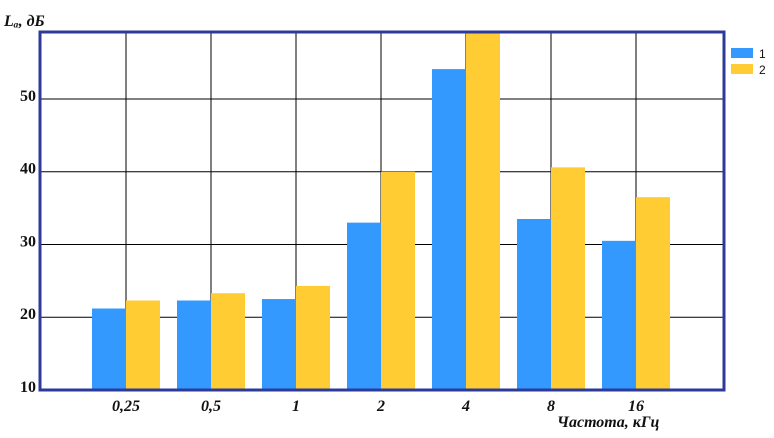  I want to click on legend: 12, so click(748, 62).